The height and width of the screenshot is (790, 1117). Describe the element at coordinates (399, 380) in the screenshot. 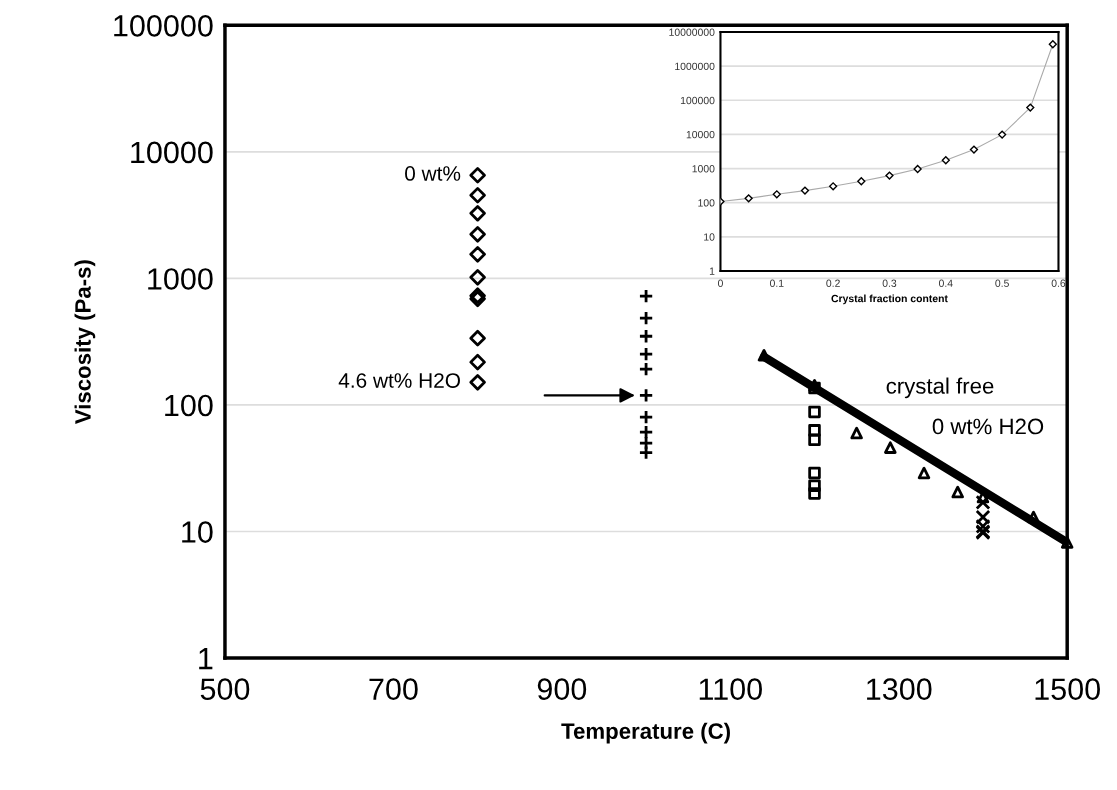

I see `annotation: 4.6 wt% H2O` at that location.